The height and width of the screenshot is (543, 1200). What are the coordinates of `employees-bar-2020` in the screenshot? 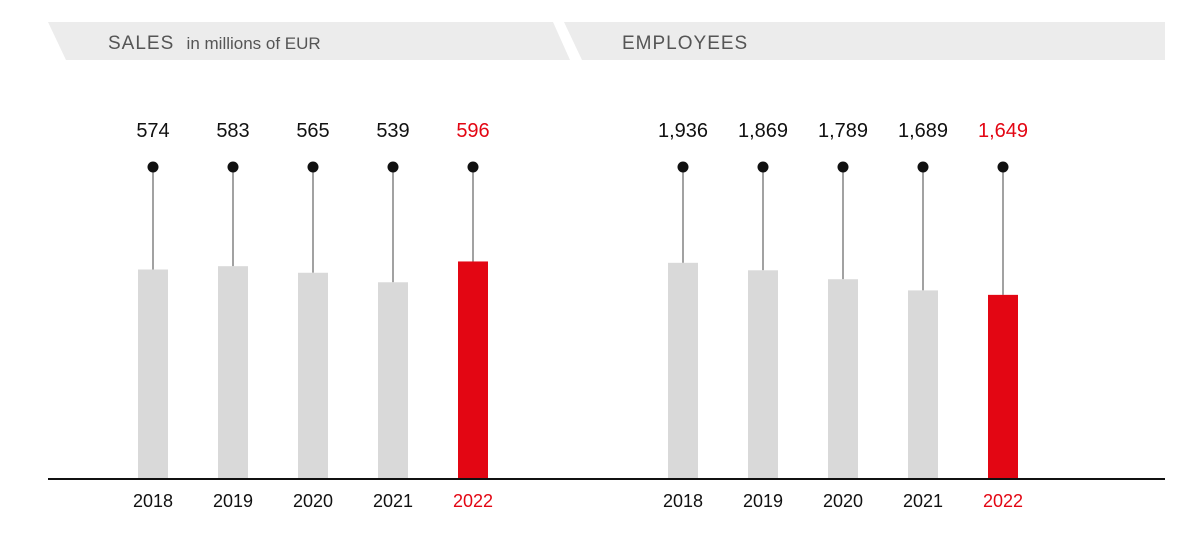 It's located at (843, 379).